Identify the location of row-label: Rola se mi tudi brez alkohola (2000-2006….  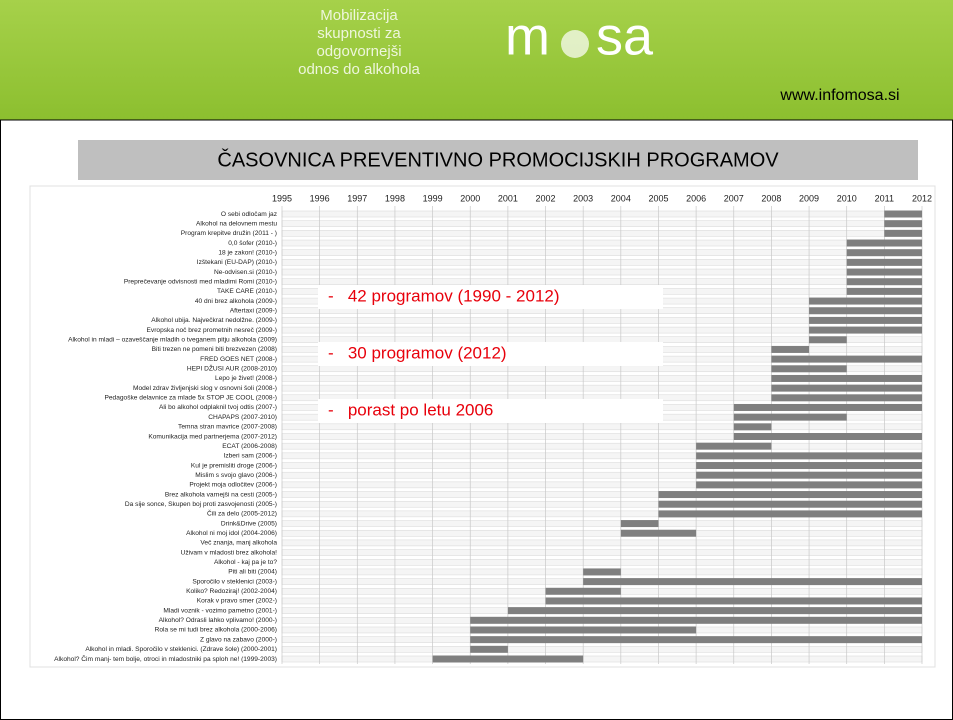
(216, 630).